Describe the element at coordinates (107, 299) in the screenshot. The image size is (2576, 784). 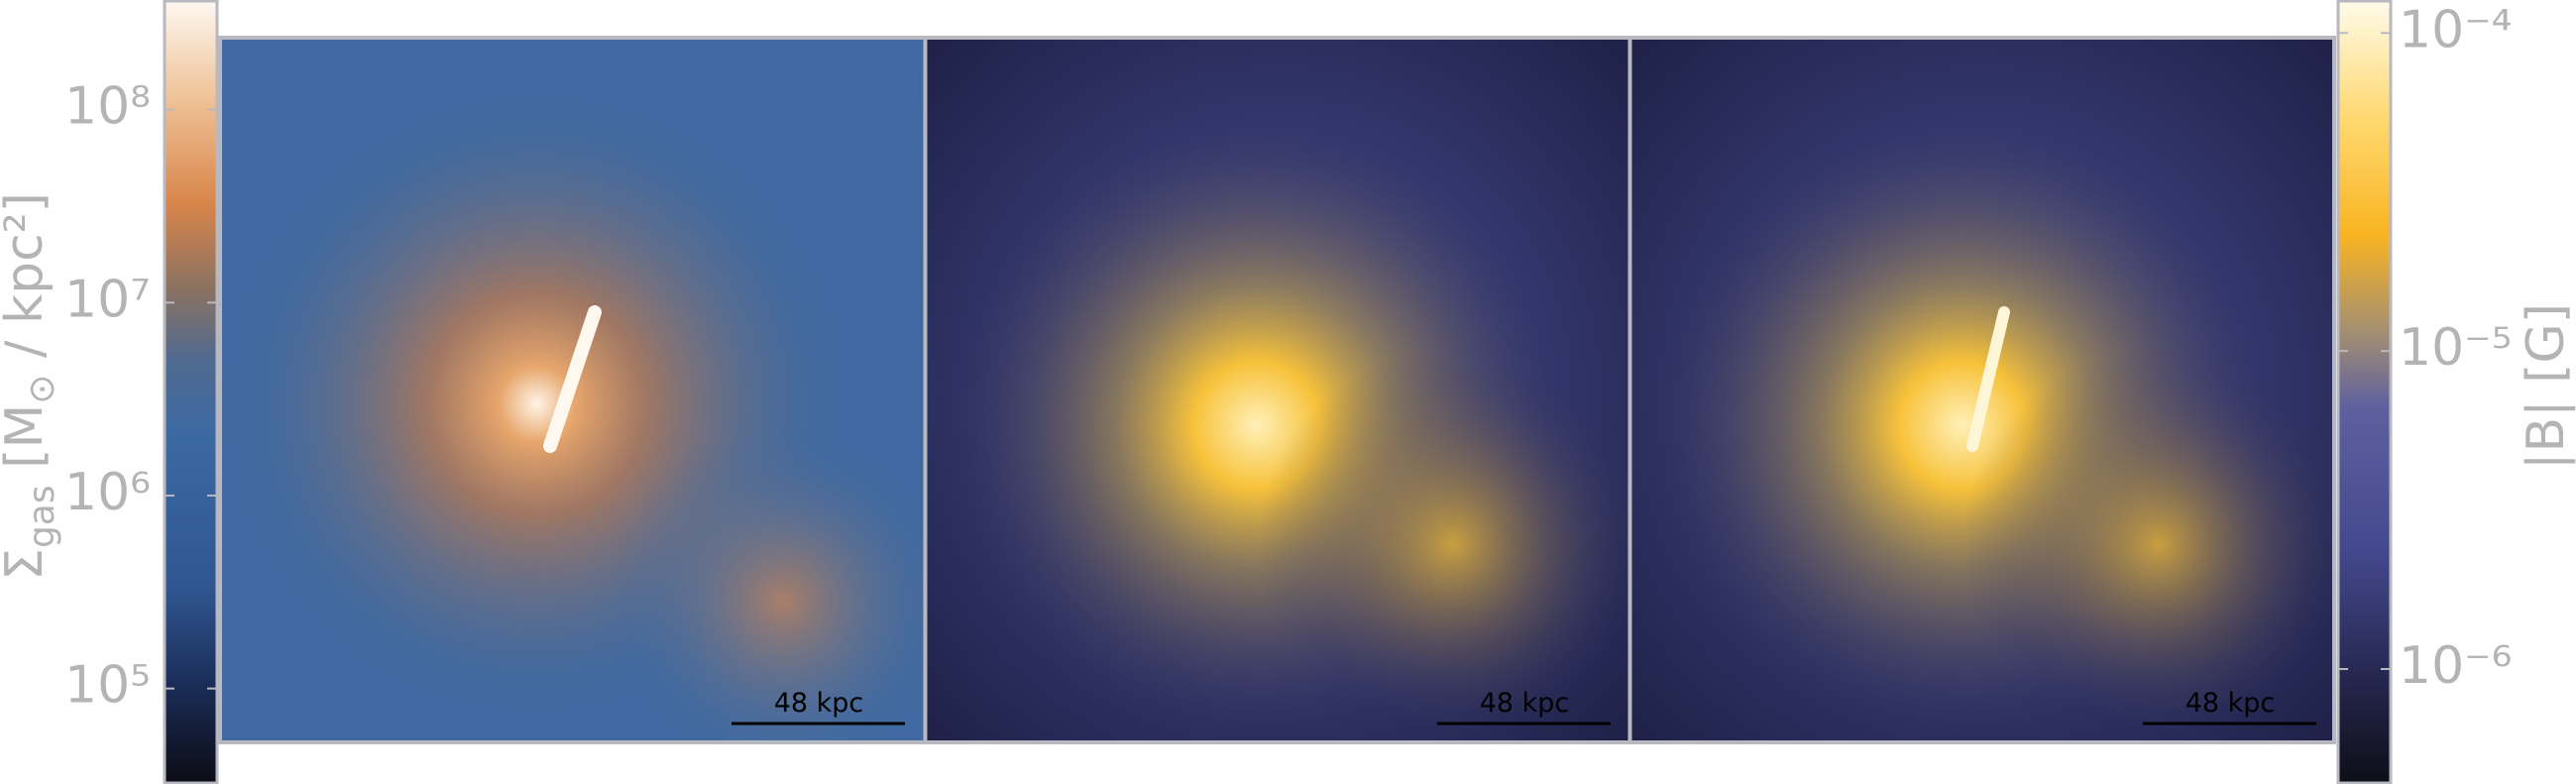
I see `tick-label: 10⁷` at that location.